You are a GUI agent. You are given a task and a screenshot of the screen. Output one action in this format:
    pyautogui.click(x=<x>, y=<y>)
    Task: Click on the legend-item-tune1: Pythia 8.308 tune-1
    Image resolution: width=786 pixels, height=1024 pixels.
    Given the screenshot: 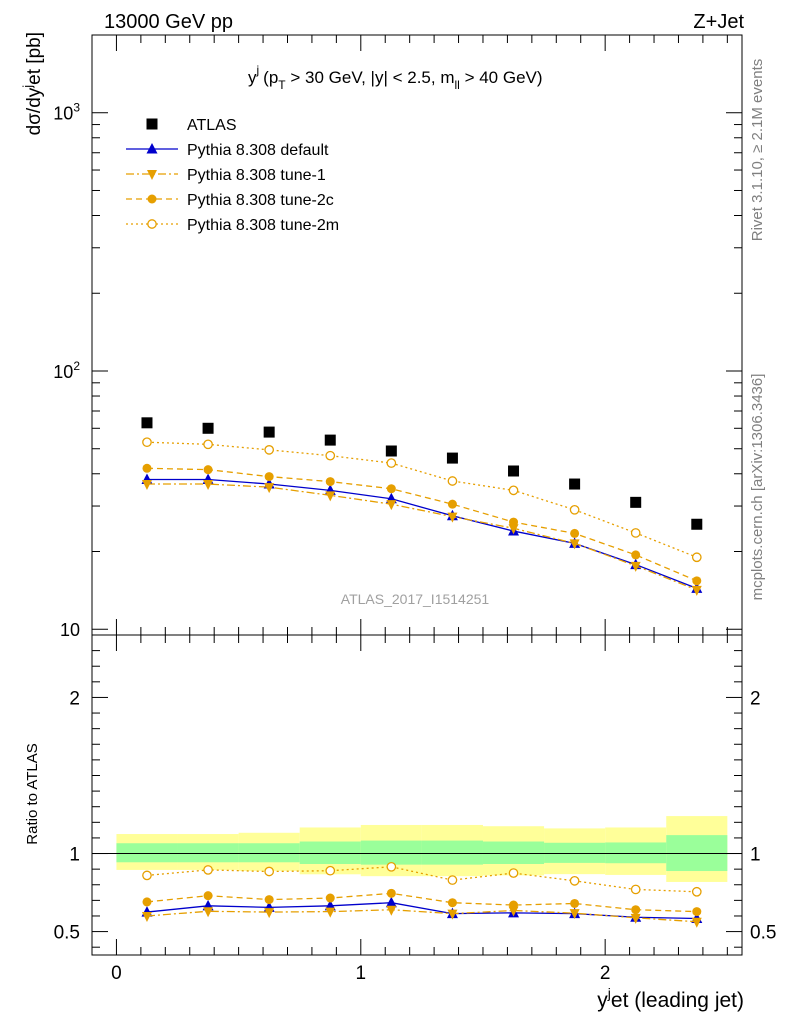 What is the action you would take?
    pyautogui.click(x=226, y=175)
    